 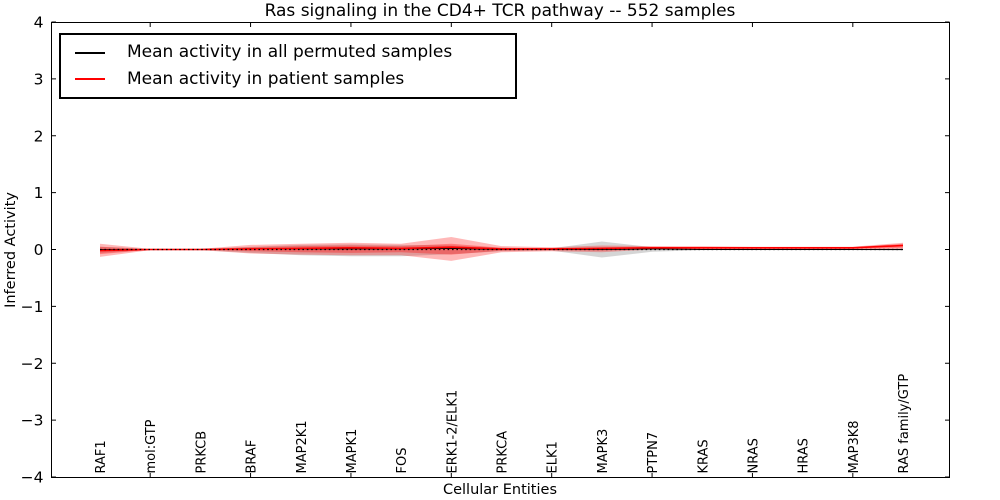 I want to click on category-label: PRKCA, so click(x=503, y=452).